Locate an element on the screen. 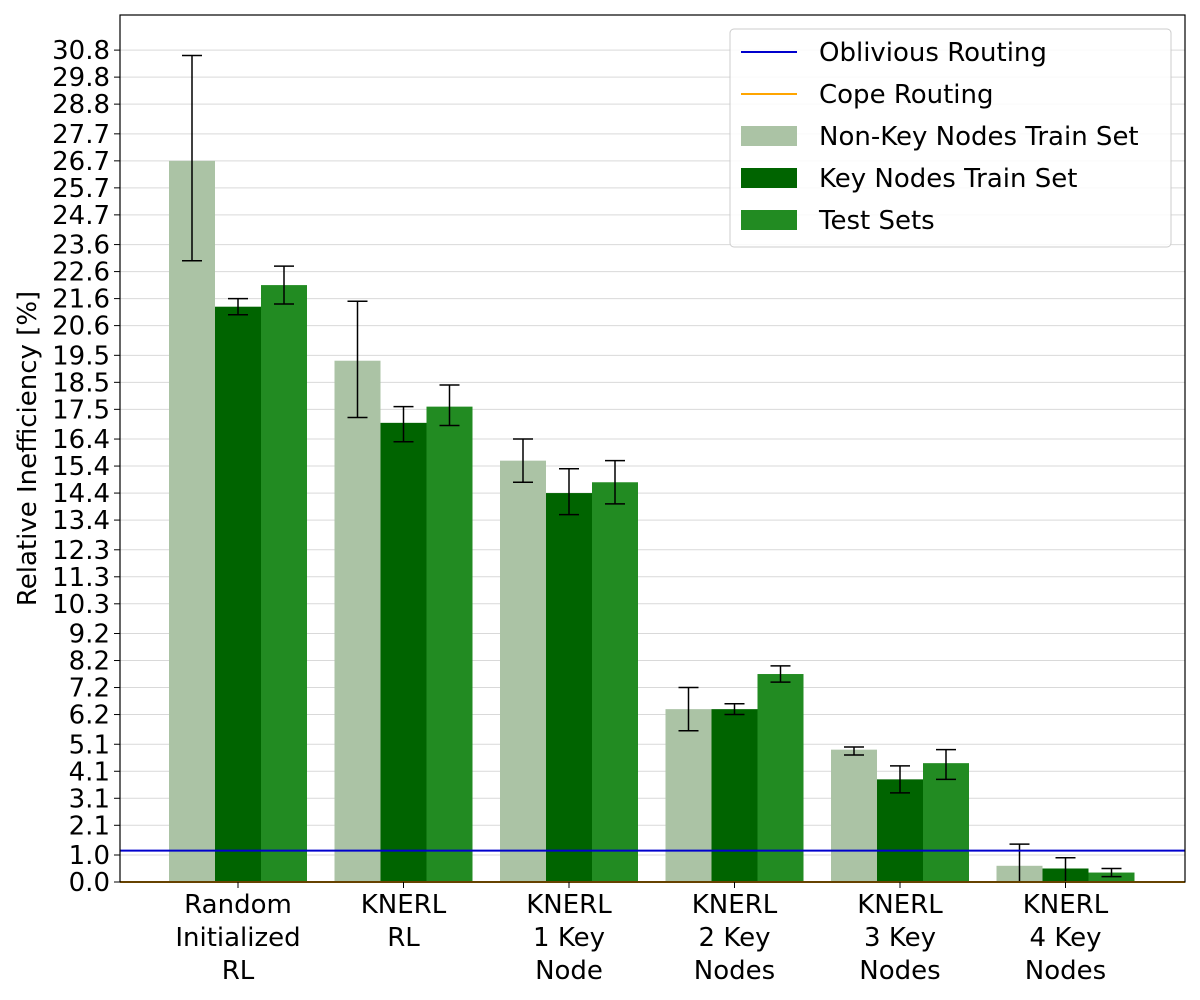  y-tick-label: 21.6 is located at coordinates (81, 300).